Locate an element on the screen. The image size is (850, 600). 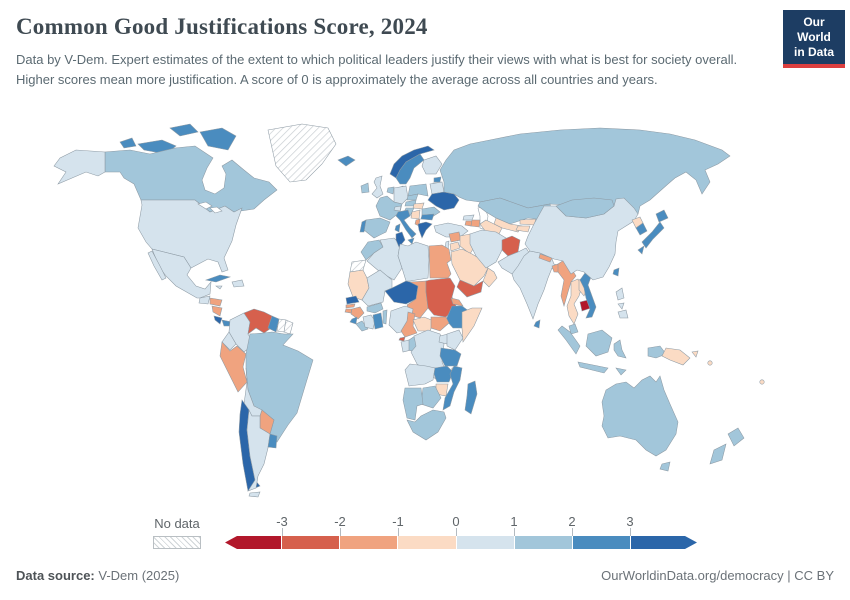
country-guinea is located at coordinates (357, 313).